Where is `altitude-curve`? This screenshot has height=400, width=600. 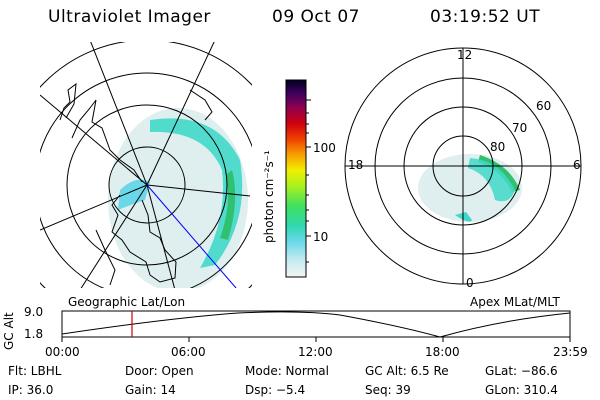 altitude-curve is located at coordinates (316, 324).